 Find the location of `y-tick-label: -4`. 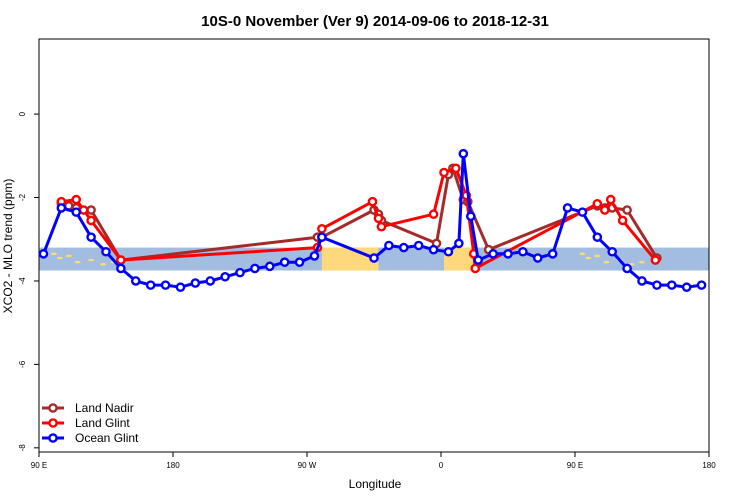

y-tick-label: -4 is located at coordinates (22, 281).